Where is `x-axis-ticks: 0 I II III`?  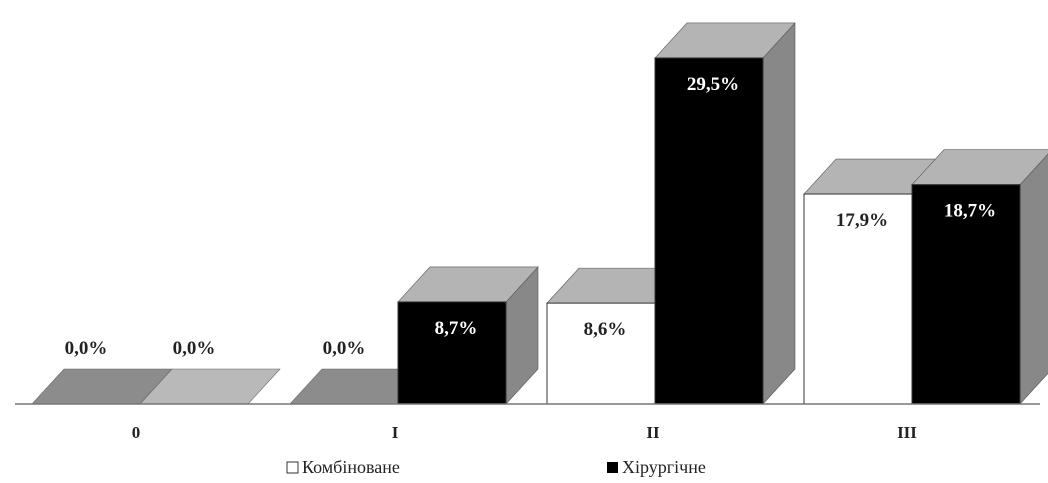 x-axis-ticks: 0 I II III is located at coordinates (525, 432).